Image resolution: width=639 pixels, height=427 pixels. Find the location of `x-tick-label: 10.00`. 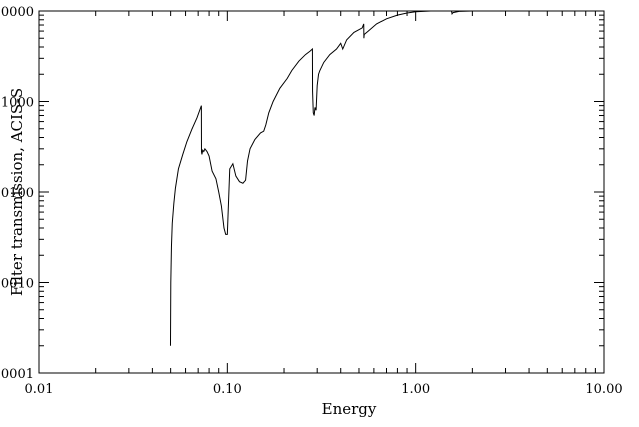

x-tick-label: 10.00 is located at coordinates (603, 389).